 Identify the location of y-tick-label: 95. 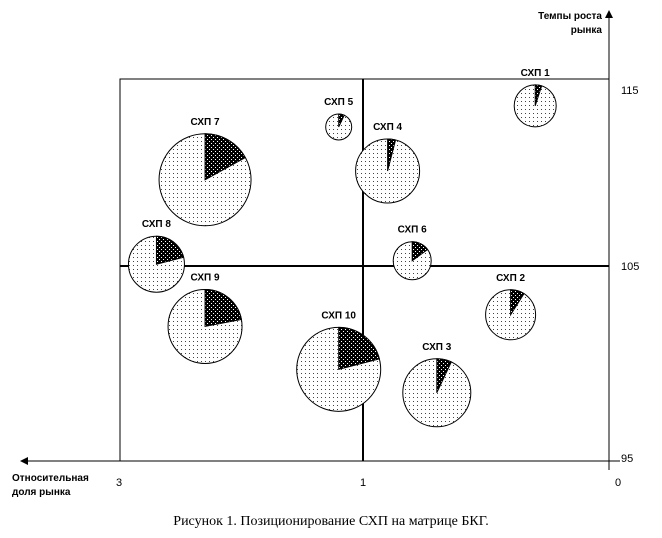
(627, 459).